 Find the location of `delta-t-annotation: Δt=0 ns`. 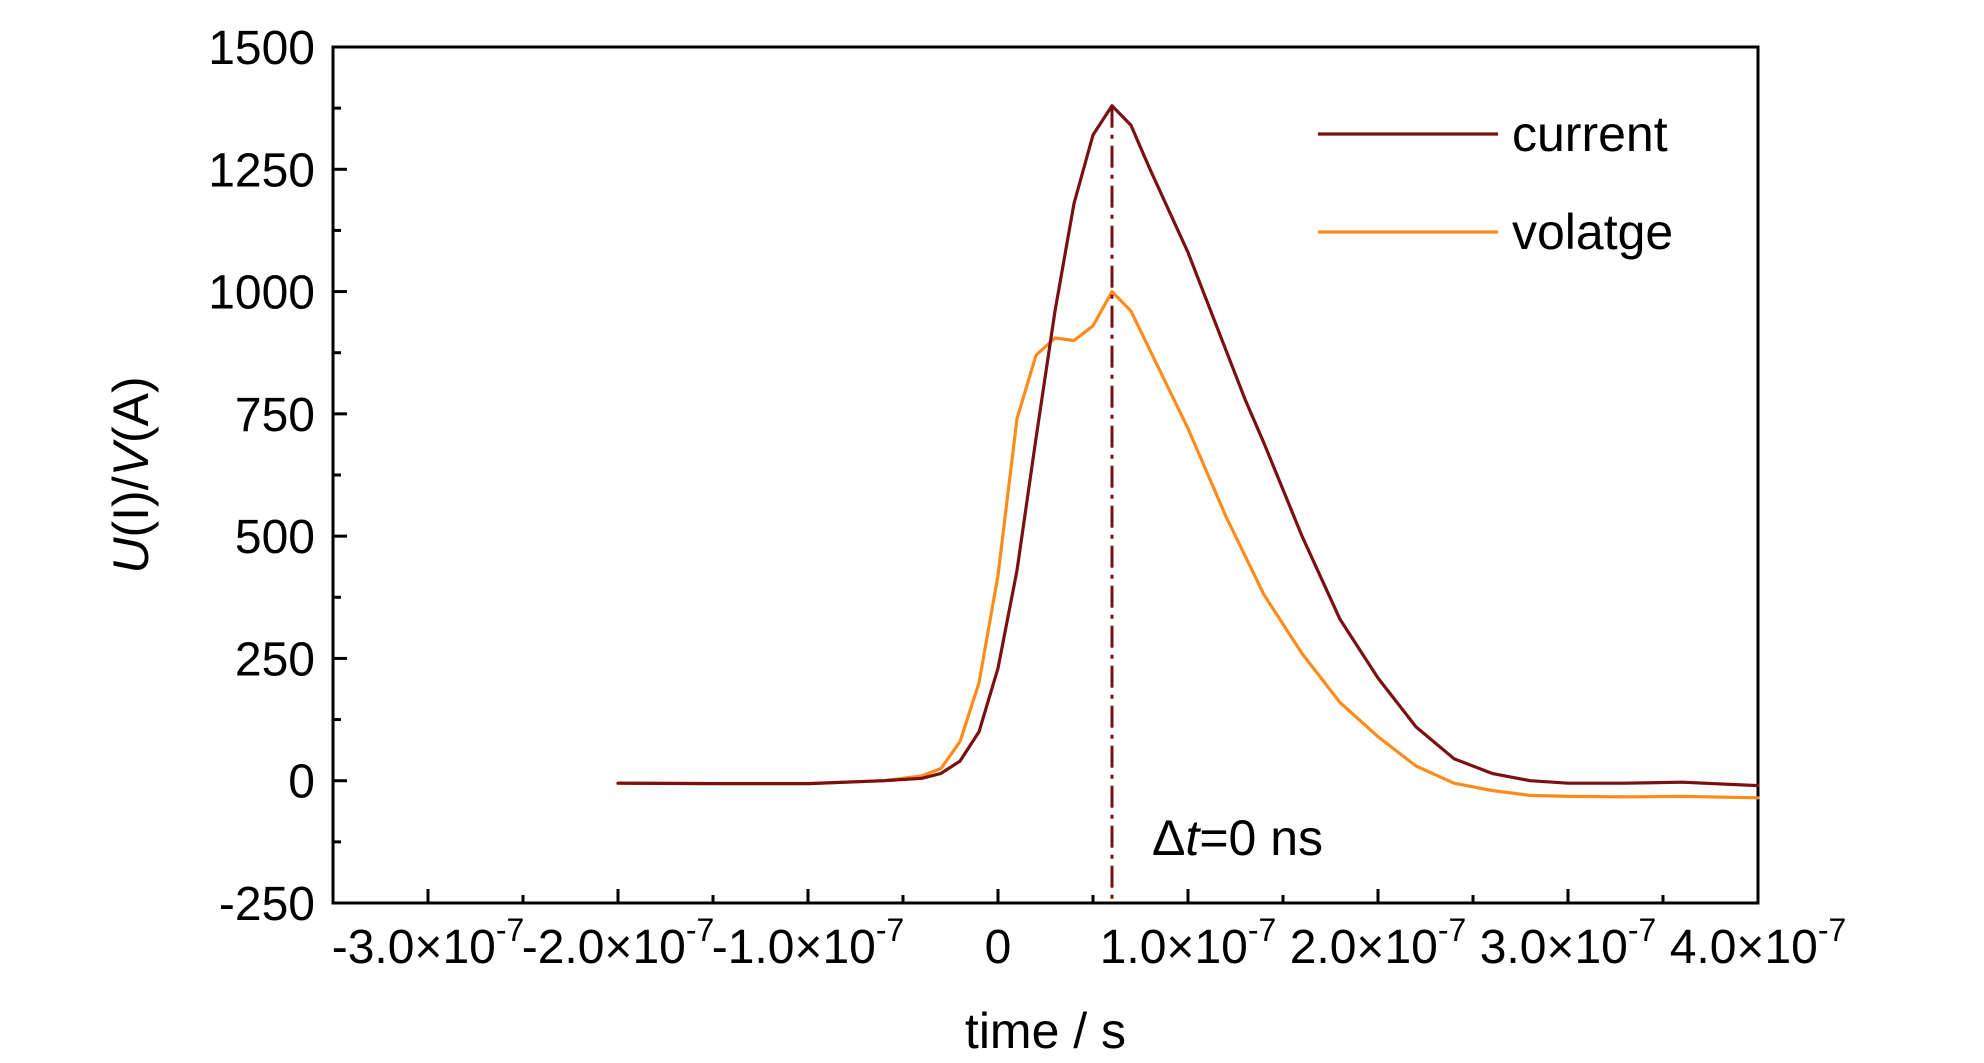

delta-t-annotation: Δt=0 ns is located at coordinates (1237, 838).